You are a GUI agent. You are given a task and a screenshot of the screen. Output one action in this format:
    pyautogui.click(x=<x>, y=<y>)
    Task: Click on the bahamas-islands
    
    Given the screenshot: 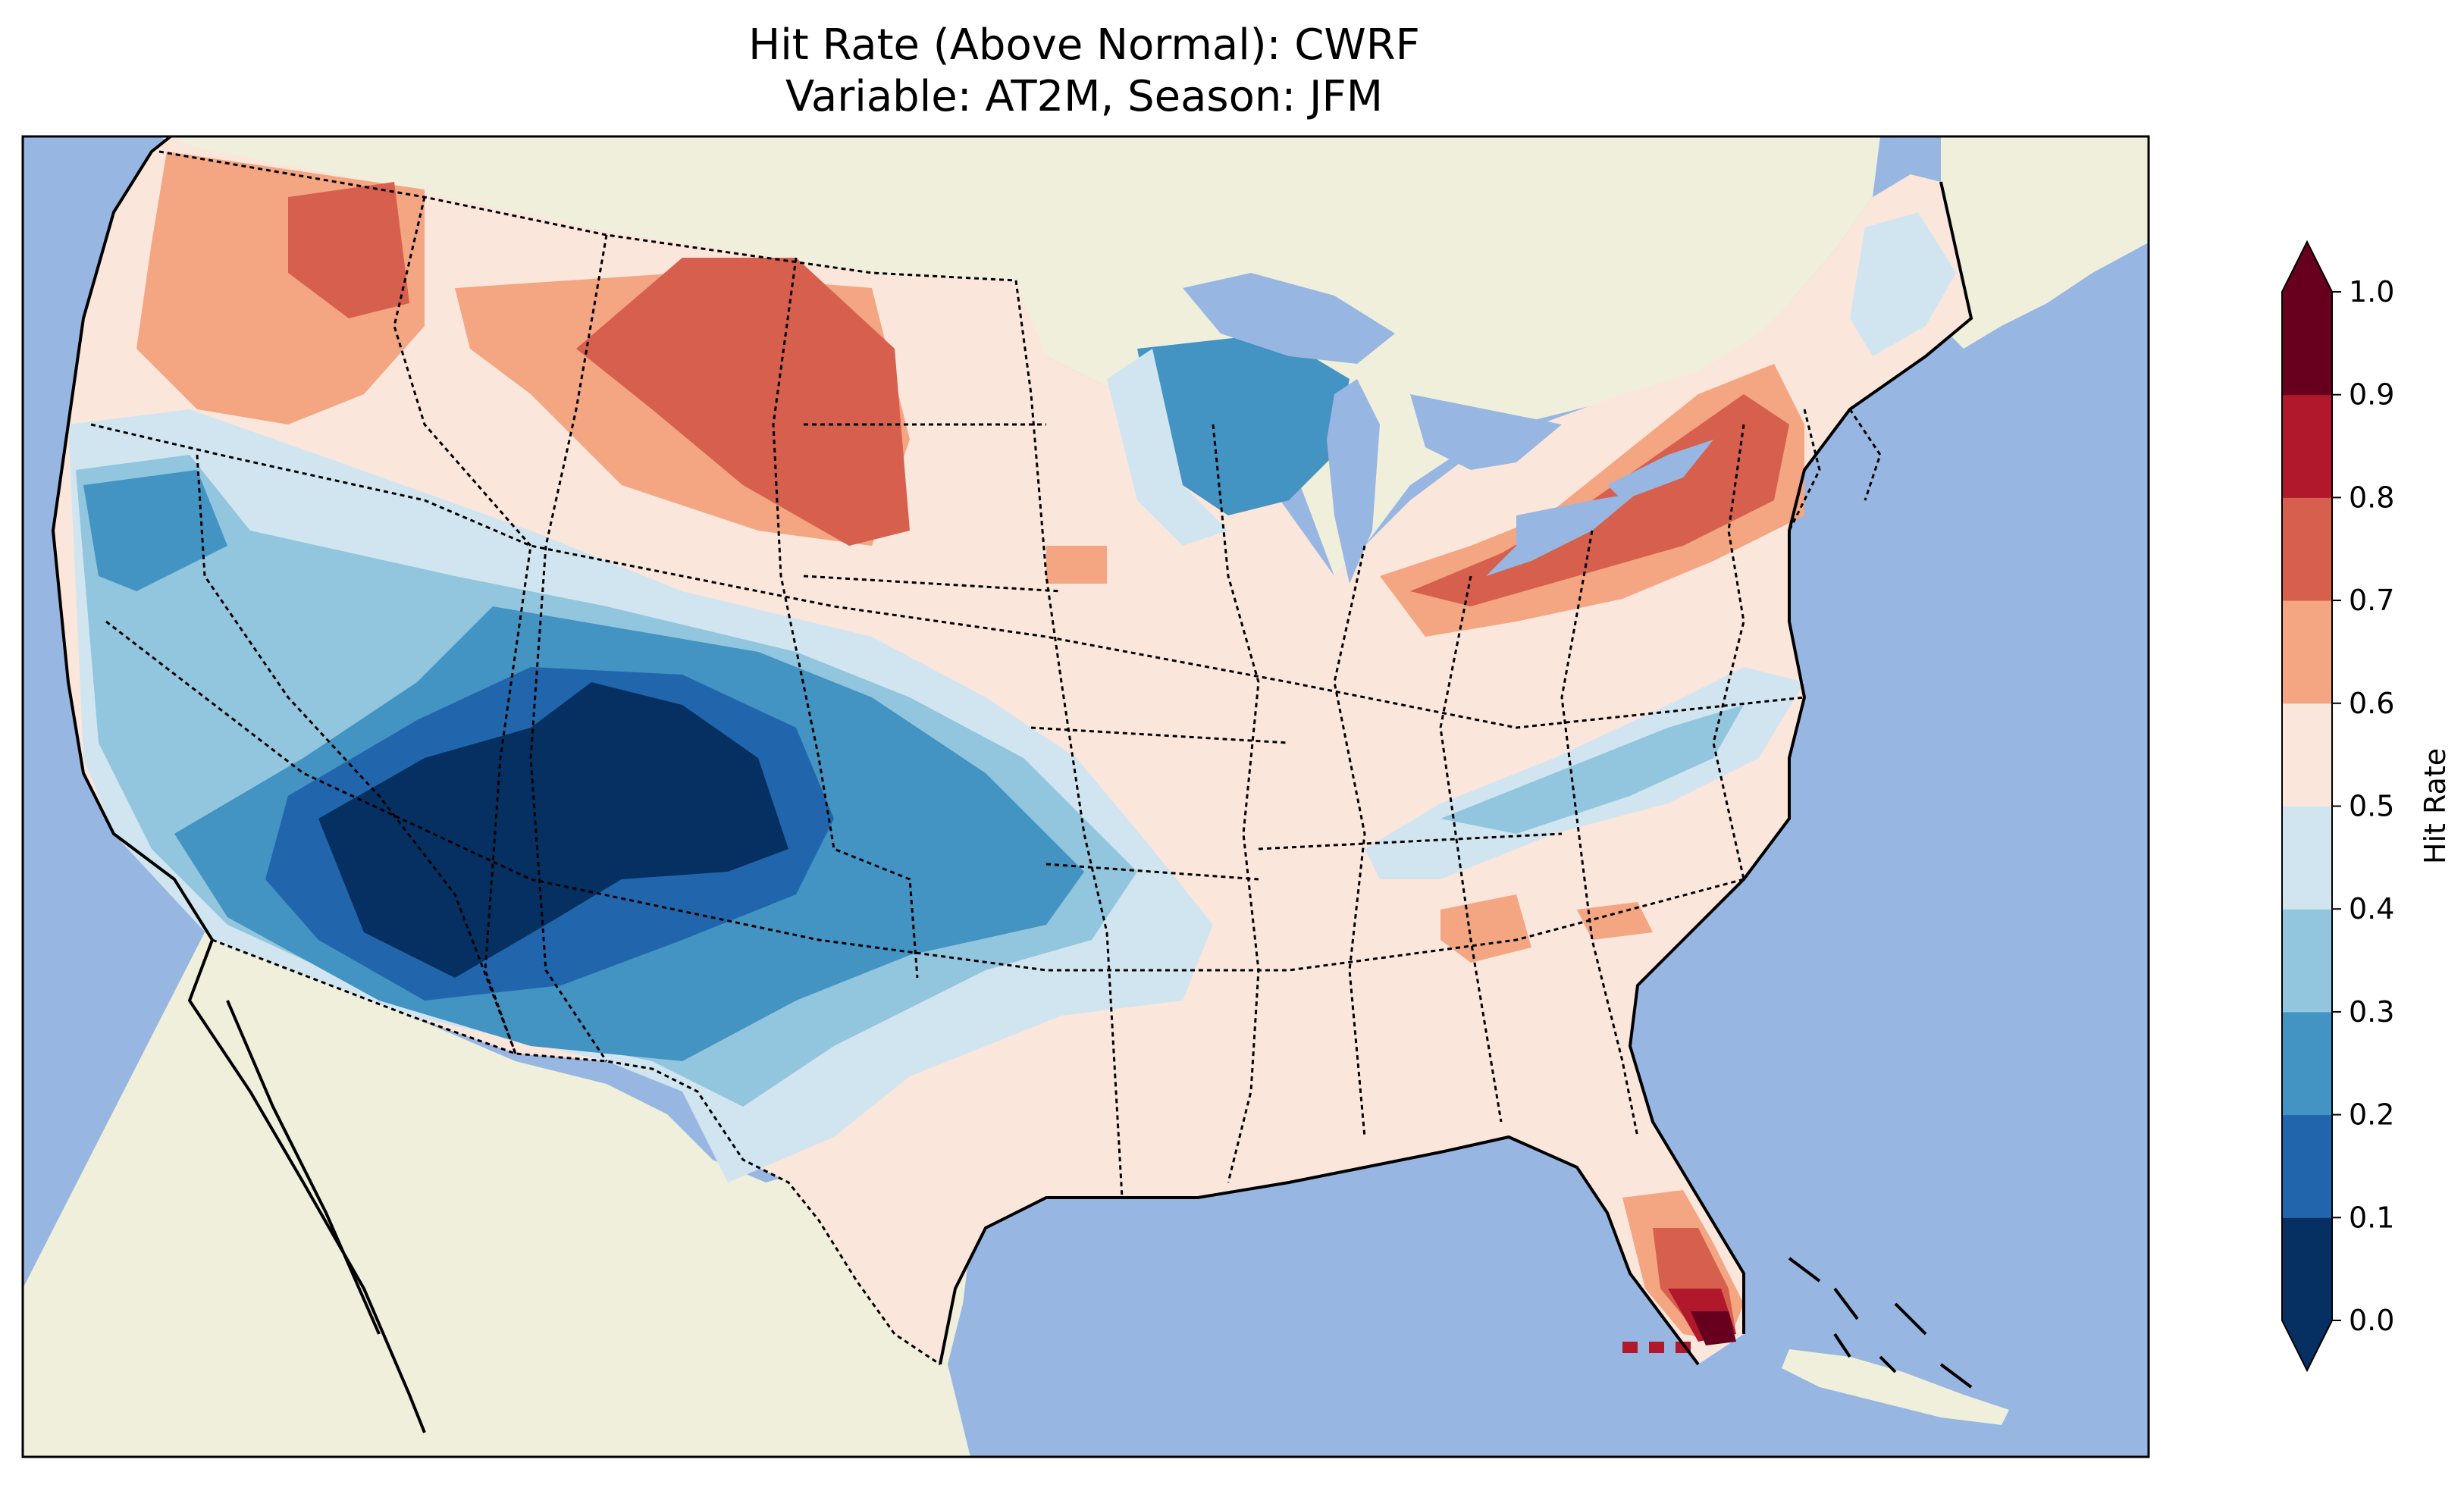 What is the action you would take?
    pyautogui.click(x=1880, y=1323)
    